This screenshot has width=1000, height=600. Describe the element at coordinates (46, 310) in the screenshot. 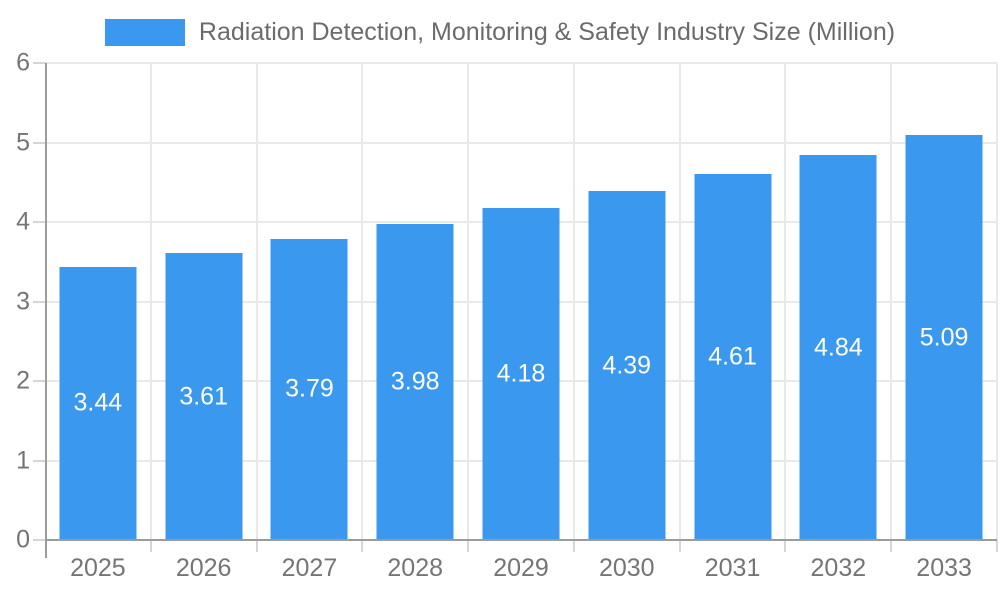

I see `y-axis-line` at that location.